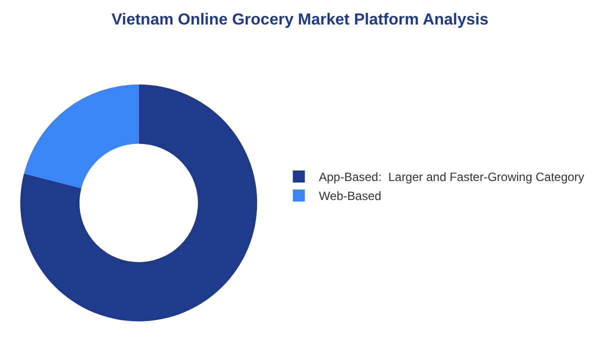 This screenshot has width=600, height=337. Describe the element at coordinates (451, 177) in the screenshot. I see `legend-label: App-Based: Larger and Faster-Growing Category` at that location.